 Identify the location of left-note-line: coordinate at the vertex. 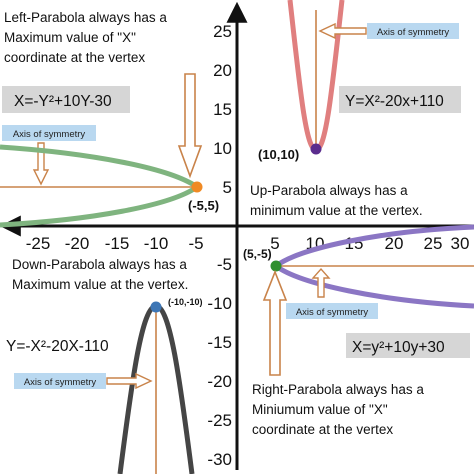
(74, 57).